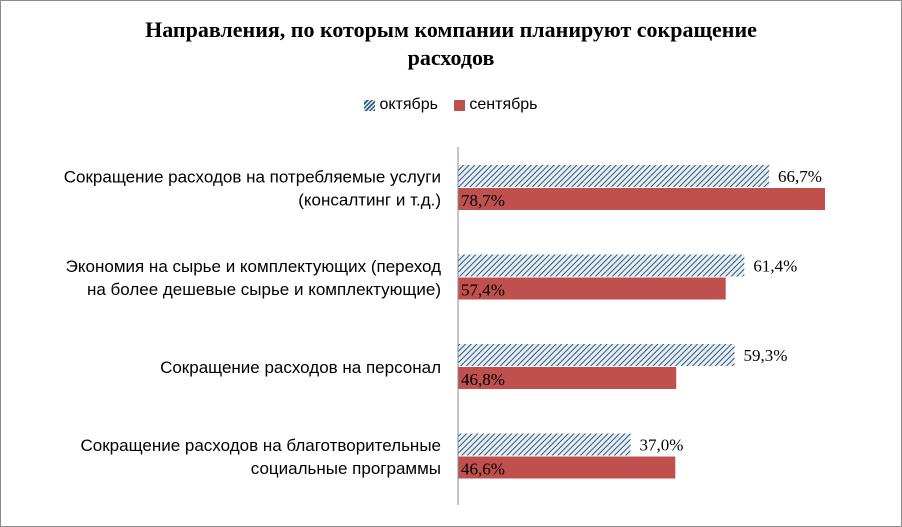 This screenshot has height=527, width=902. I want to click on data-label-september: 46,6%, so click(483, 469).